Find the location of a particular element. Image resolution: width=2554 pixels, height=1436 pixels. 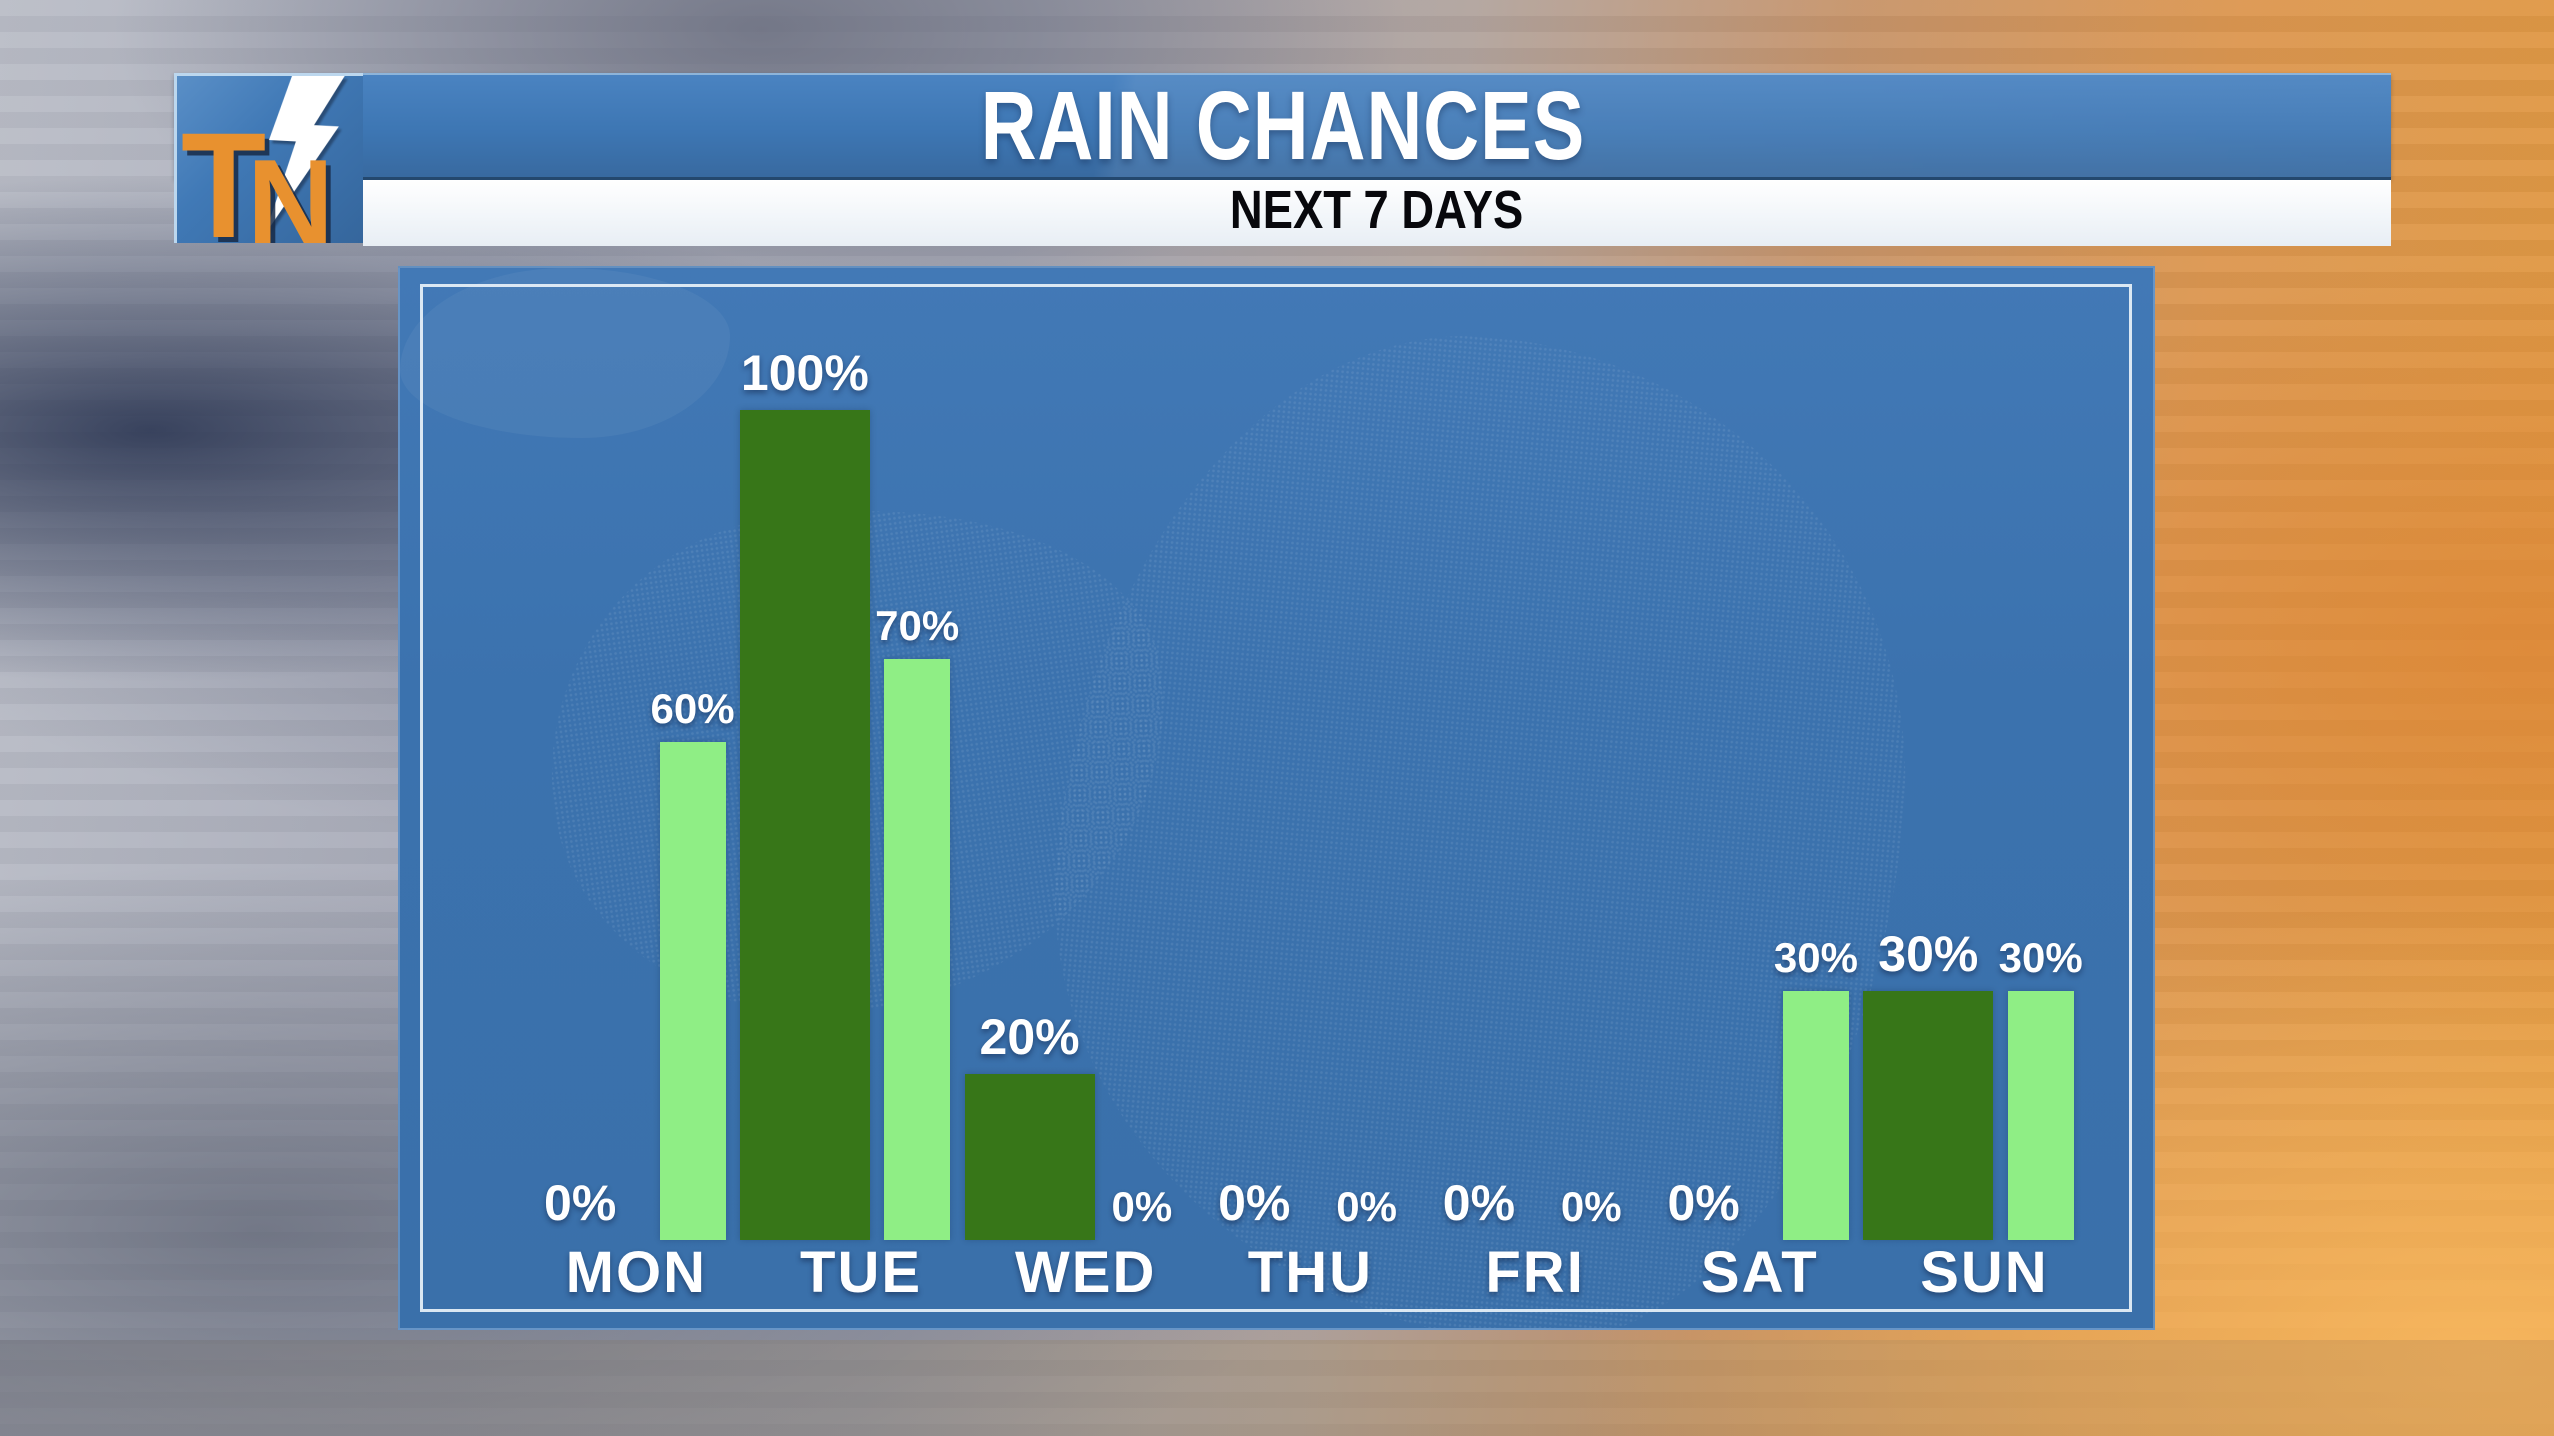

day-group: 0% 0% THU is located at coordinates (1310, 785).